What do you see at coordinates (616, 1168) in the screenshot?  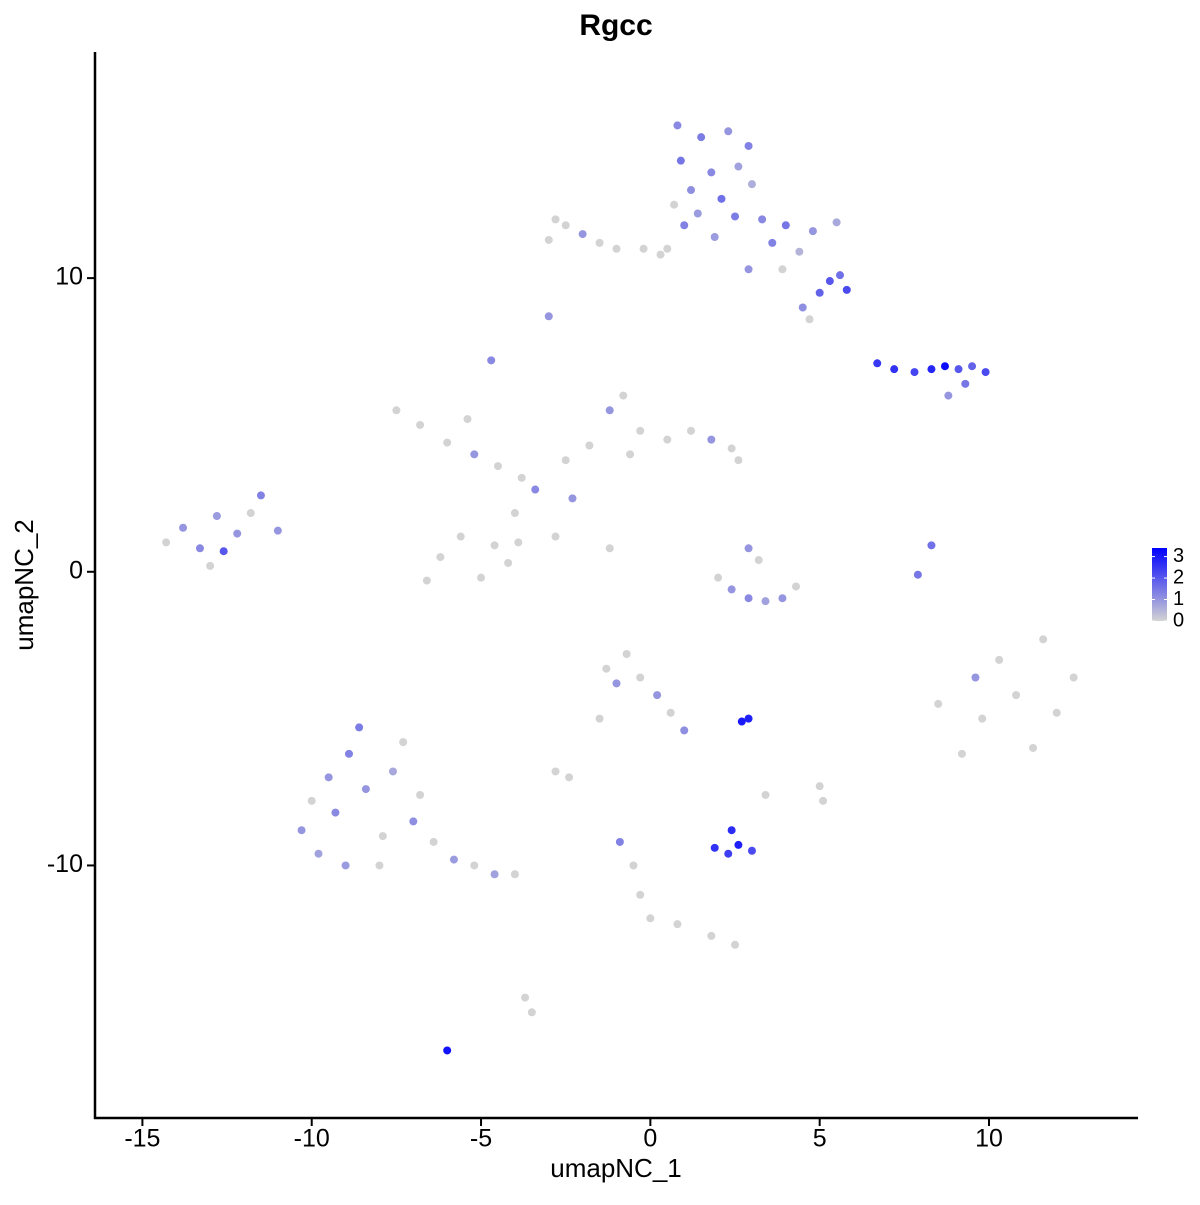 I see `x-axis-label: umapNC_1` at bounding box center [616, 1168].